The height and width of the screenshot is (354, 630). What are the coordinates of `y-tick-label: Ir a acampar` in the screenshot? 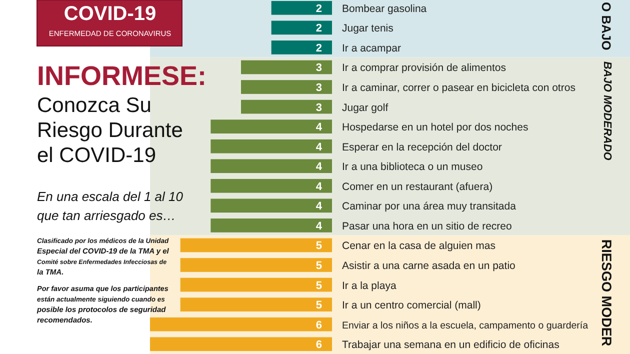 It's located at (372, 48).